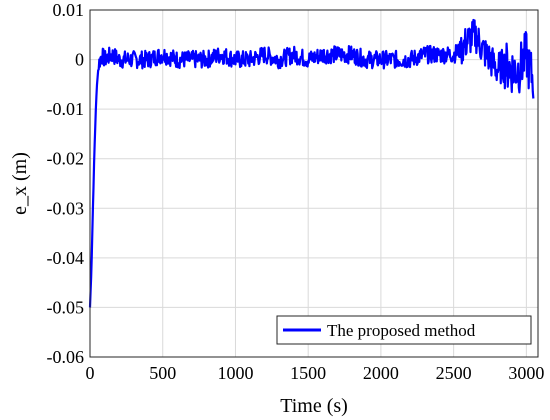 This screenshot has height=420, width=550. Describe the element at coordinates (314, 406) in the screenshot. I see `x-axis-label: Time (s)` at that location.